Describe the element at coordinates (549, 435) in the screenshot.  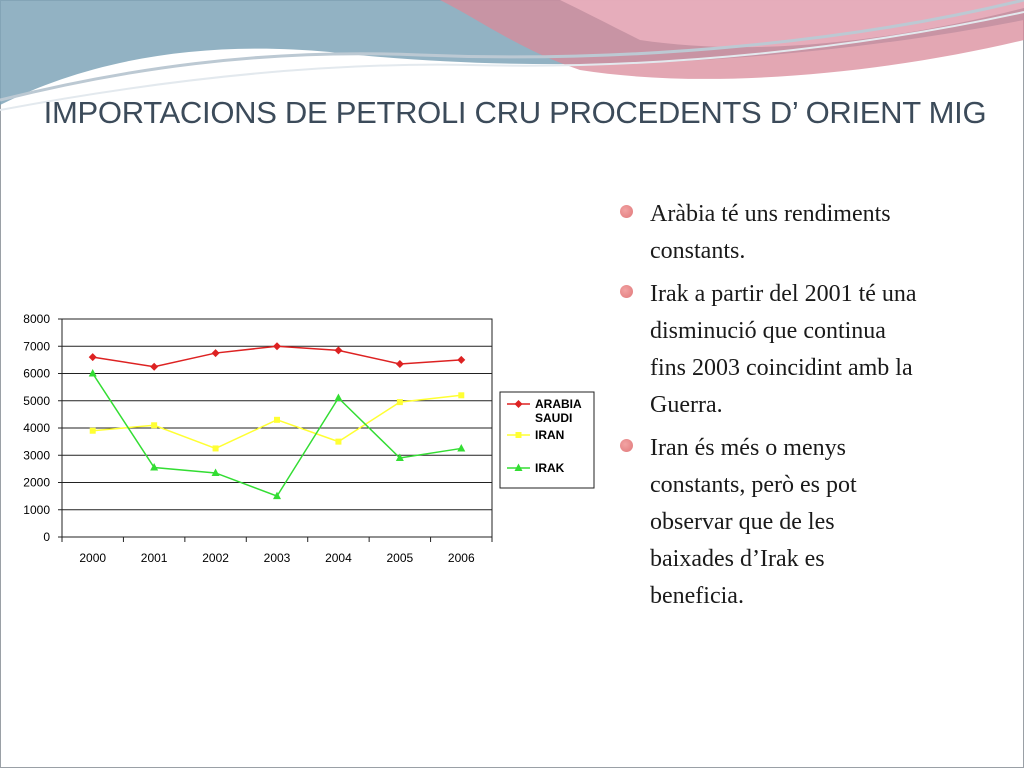
I see `legend-label: IRAN` at that location.